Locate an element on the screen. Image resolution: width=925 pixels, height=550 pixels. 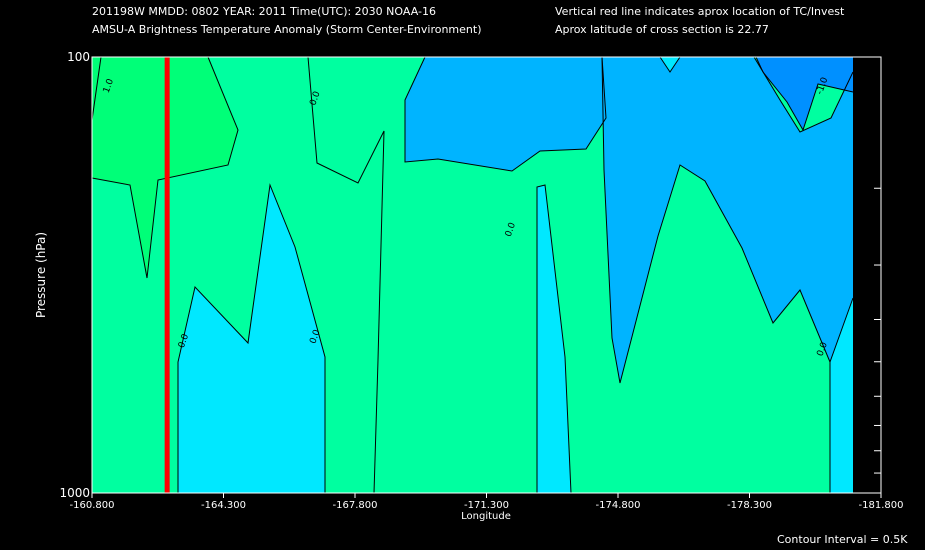
x-tick-label: -171.300 is located at coordinates (486, 505).